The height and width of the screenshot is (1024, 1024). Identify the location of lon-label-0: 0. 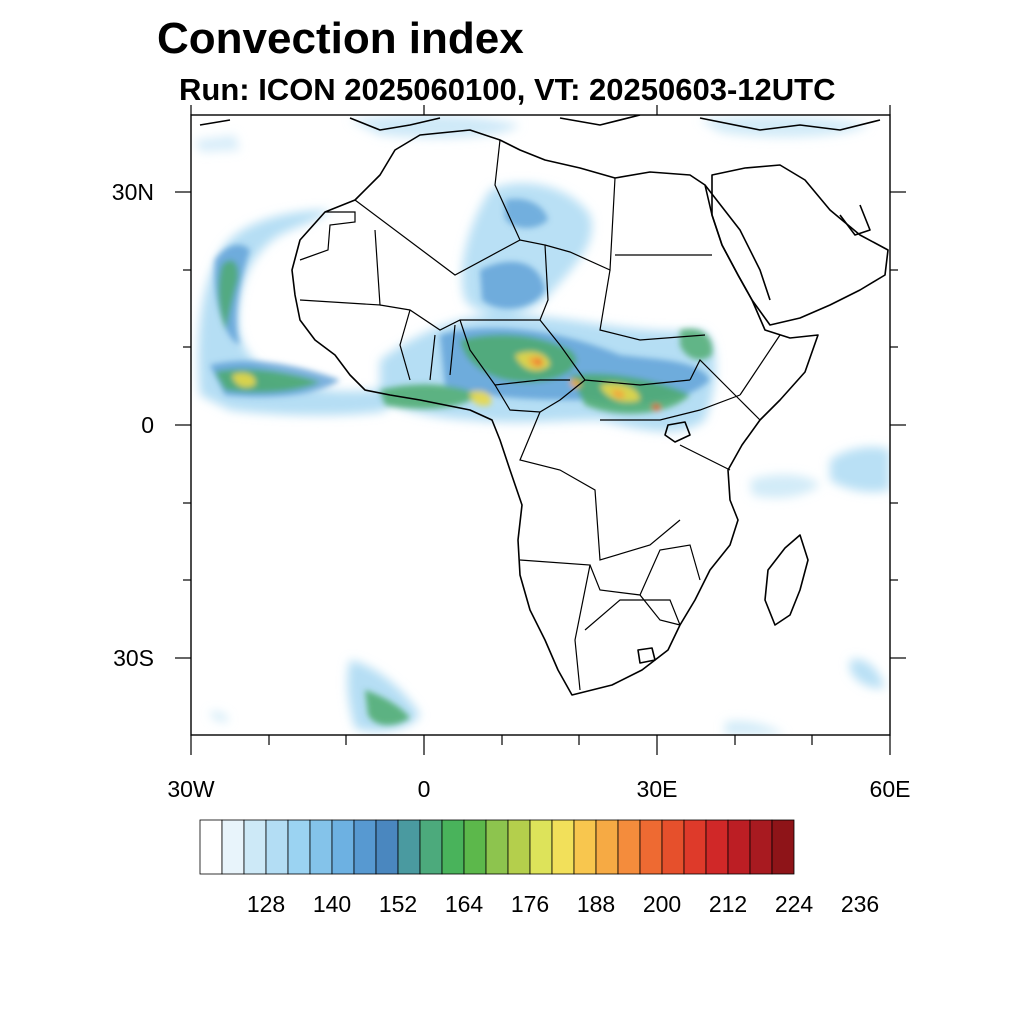
(424, 789).